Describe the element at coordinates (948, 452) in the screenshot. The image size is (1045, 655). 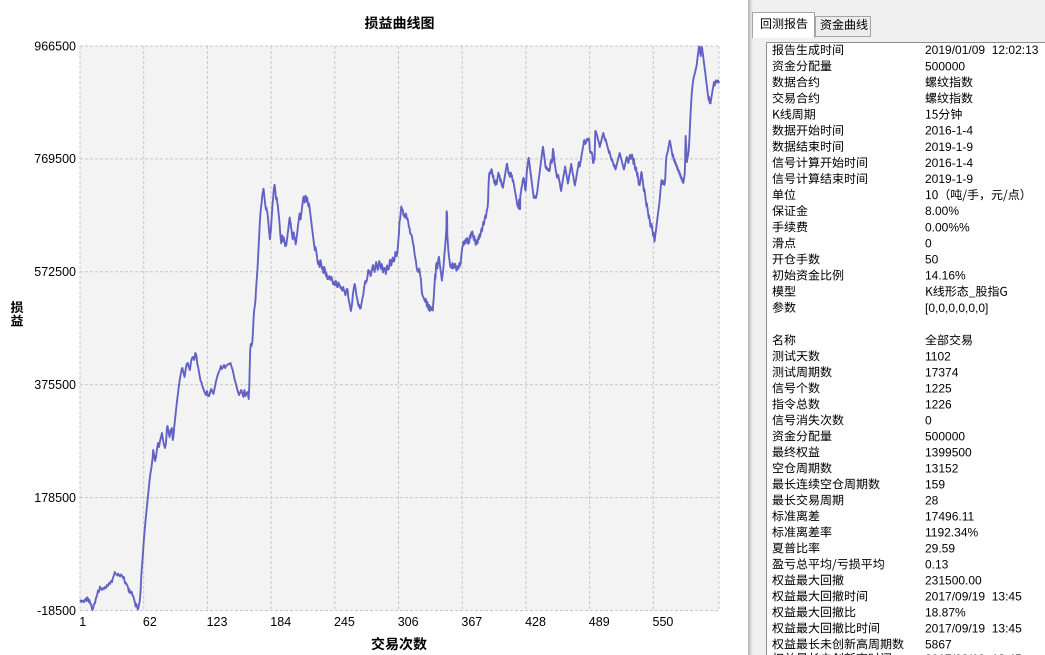
I see `svg-text: 1399500` at that location.